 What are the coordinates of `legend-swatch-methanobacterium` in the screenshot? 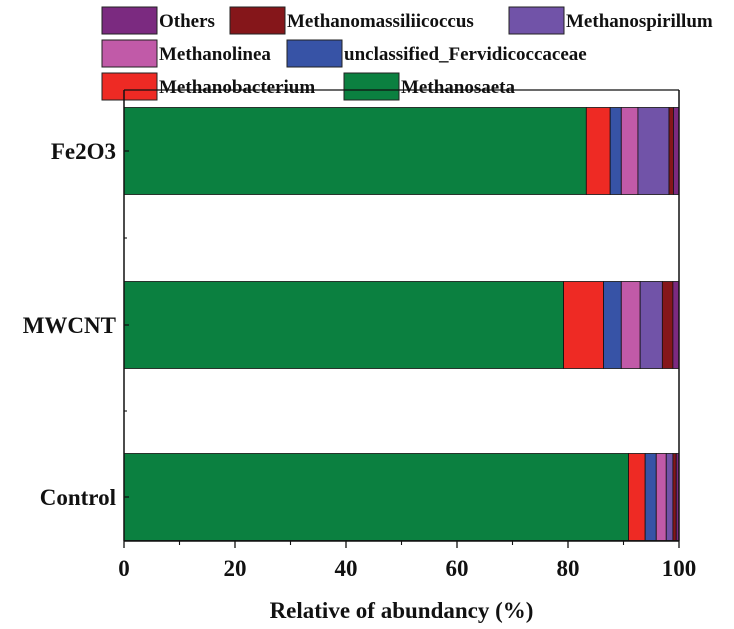 It's located at (129, 86).